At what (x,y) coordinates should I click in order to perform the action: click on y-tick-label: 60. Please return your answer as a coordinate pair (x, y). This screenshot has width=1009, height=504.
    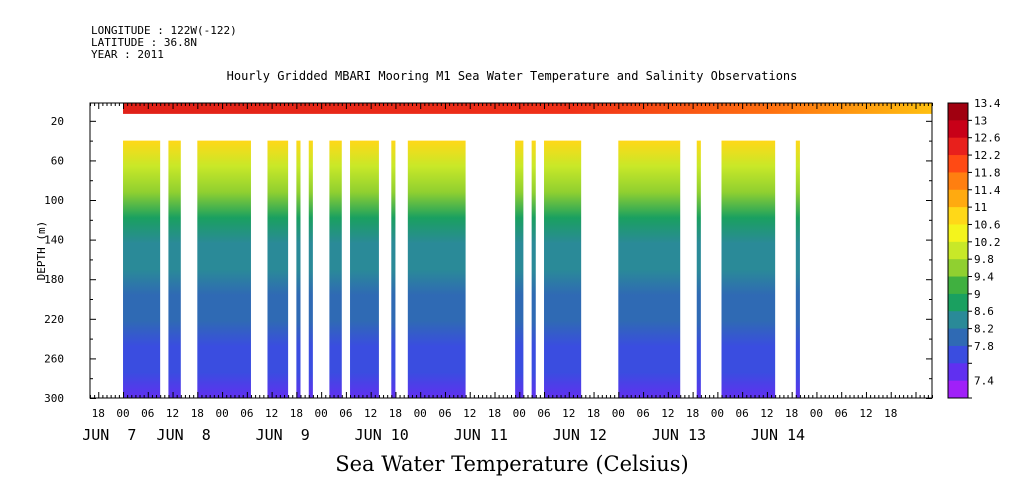
    Looking at the image, I should click on (57, 160).